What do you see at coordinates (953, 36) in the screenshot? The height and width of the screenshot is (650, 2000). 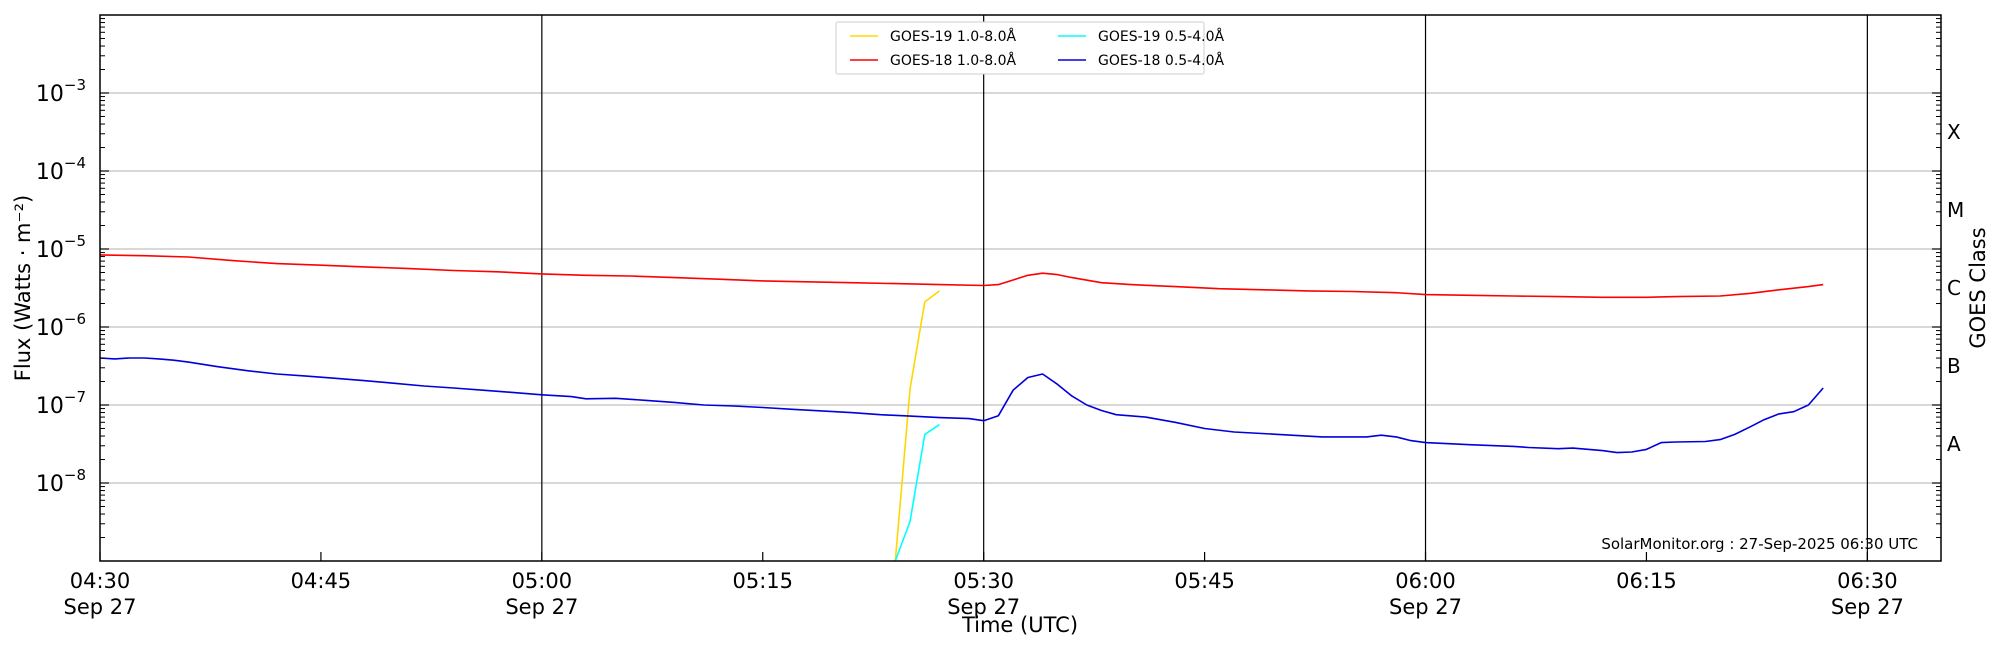 I see `legend-label: GOES-19 1.0-8.0Å` at bounding box center [953, 36].